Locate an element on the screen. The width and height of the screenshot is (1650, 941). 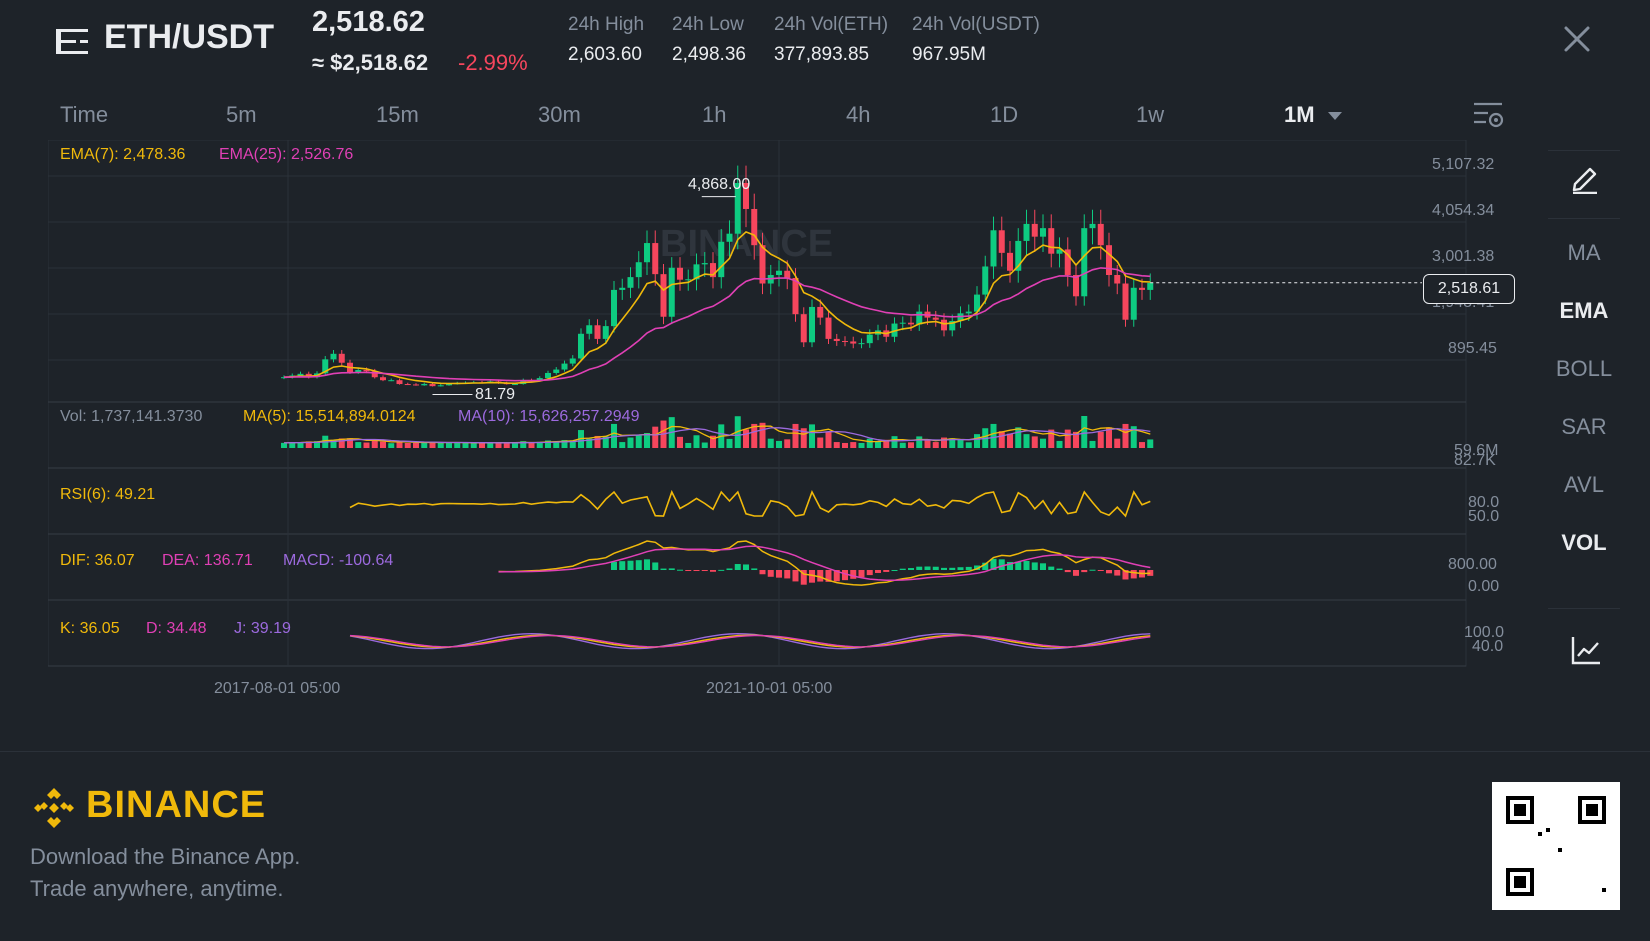
tab-time: Time is located at coordinates (84, 114).